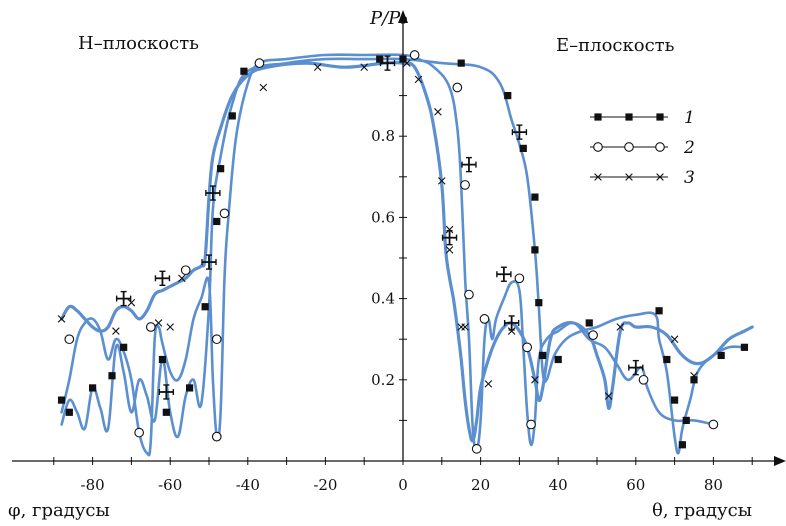 Image resolution: width=786 pixels, height=526 pixels. Describe the element at coordinates (780, 461) in the screenshot. I see `x-axis-arrow` at that location.